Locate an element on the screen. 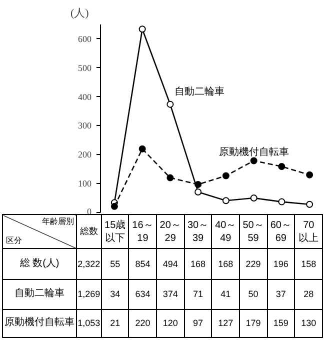 This screenshot has width=325, height=343. x-tick-label: 30～39 is located at coordinates (198, 231).